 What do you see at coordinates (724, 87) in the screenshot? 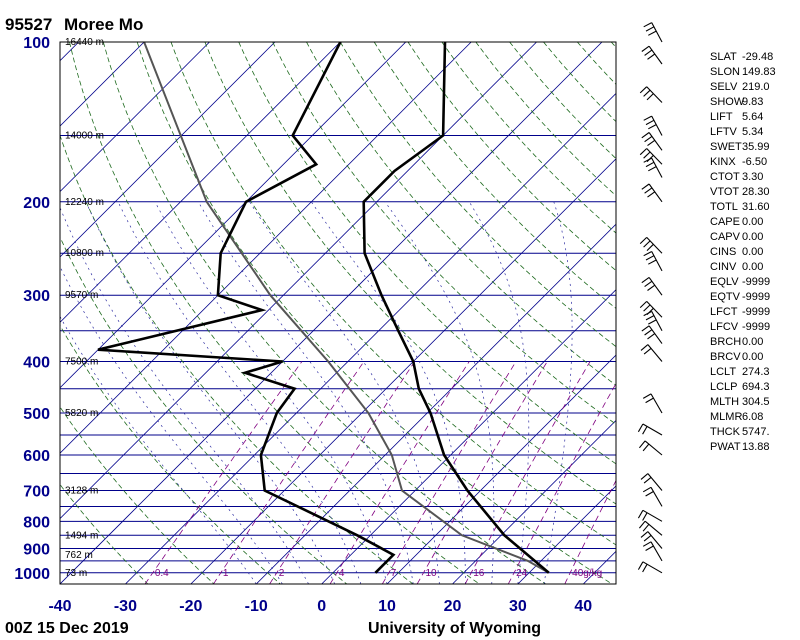
I see `index-key: SELV` at bounding box center [724, 87].